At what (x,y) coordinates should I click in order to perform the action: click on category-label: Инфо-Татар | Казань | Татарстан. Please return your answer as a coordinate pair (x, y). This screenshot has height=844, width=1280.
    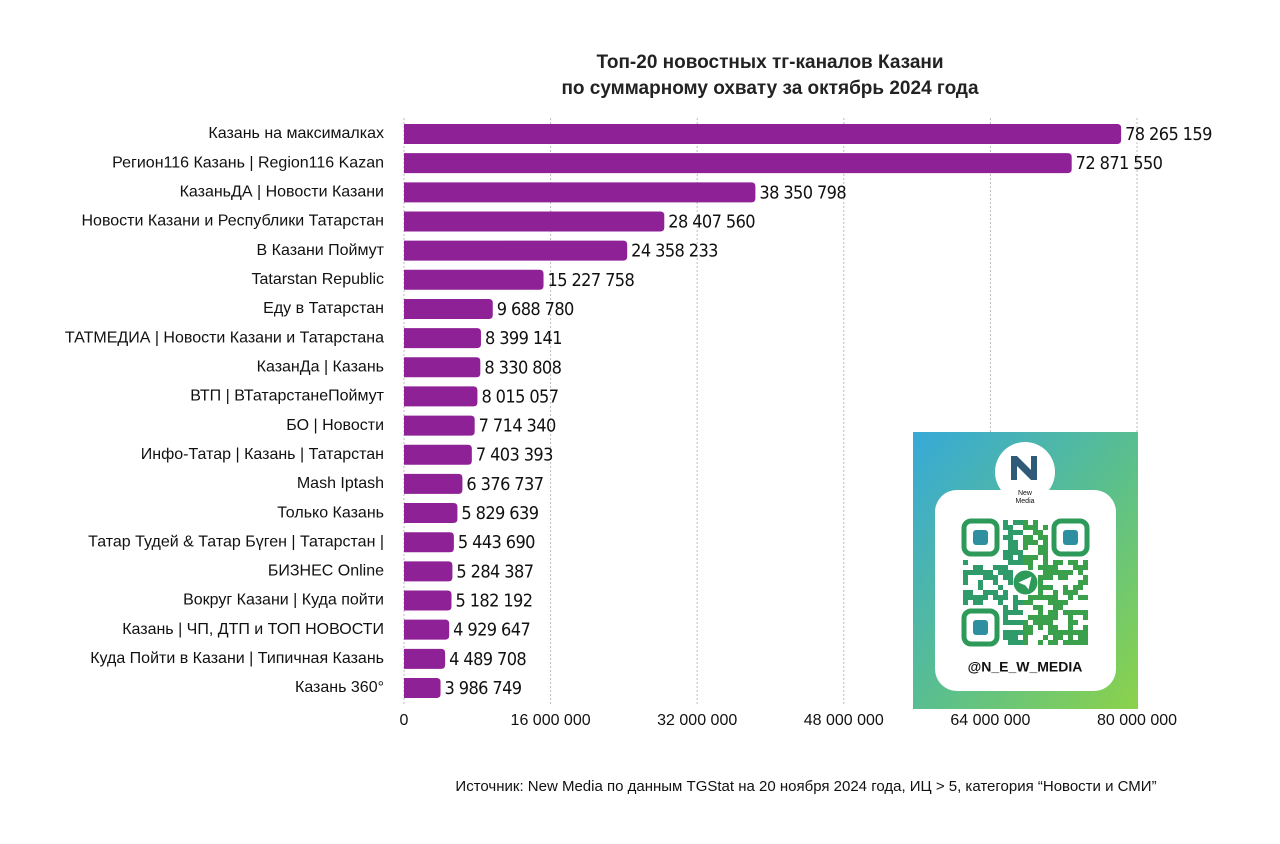
    Looking at the image, I should click on (262, 454).